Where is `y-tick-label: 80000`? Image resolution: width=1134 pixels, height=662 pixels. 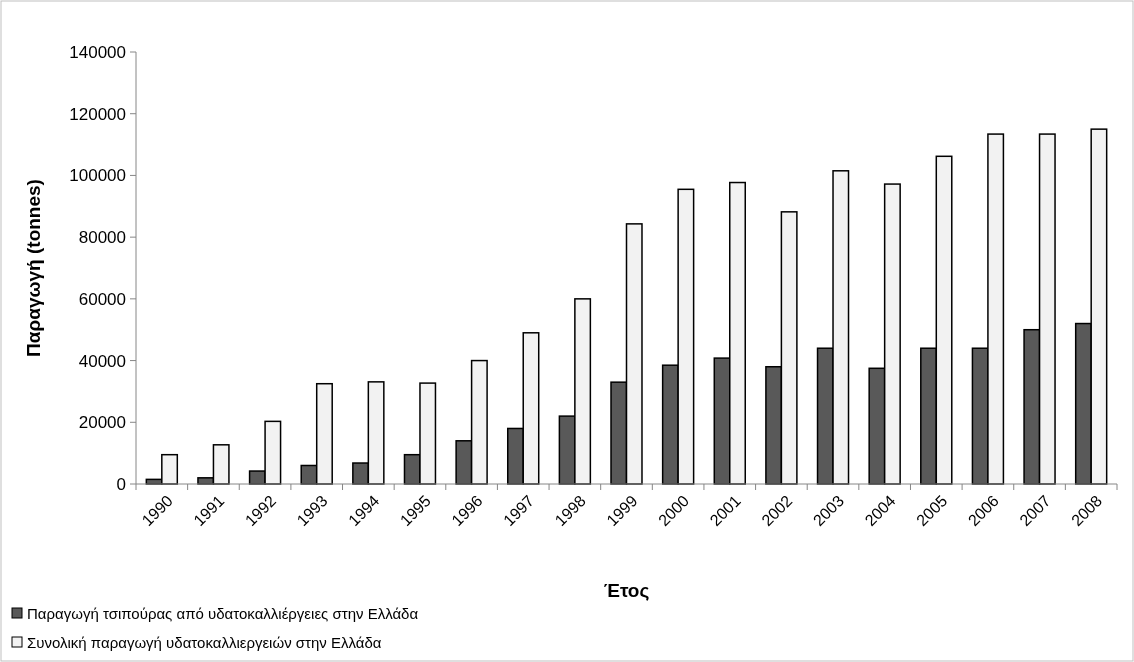
y-tick-label: 80000 is located at coordinates (102, 238).